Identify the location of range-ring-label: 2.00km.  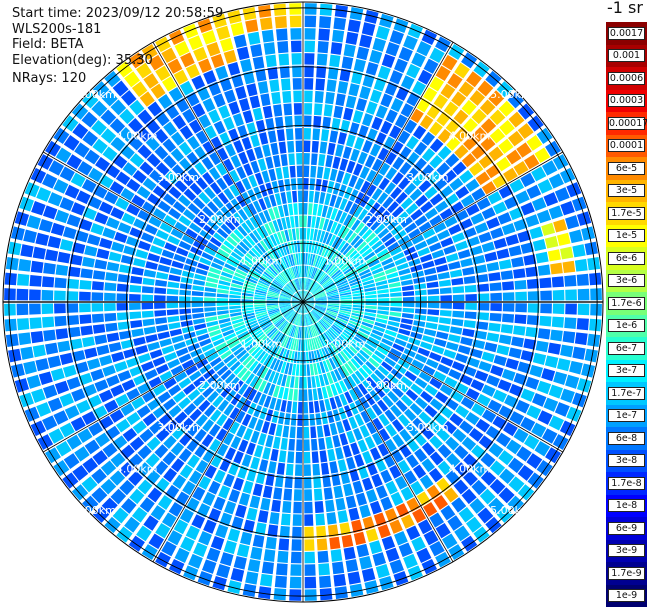
(386, 219).